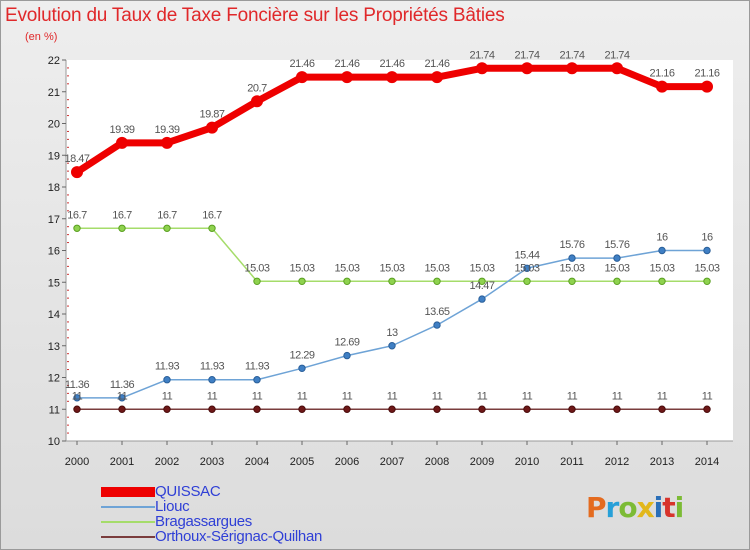 Image resolution: width=750 pixels, height=550 pixels. Describe the element at coordinates (122, 462) in the screenshot. I see `x-tick-label: 2001` at that location.